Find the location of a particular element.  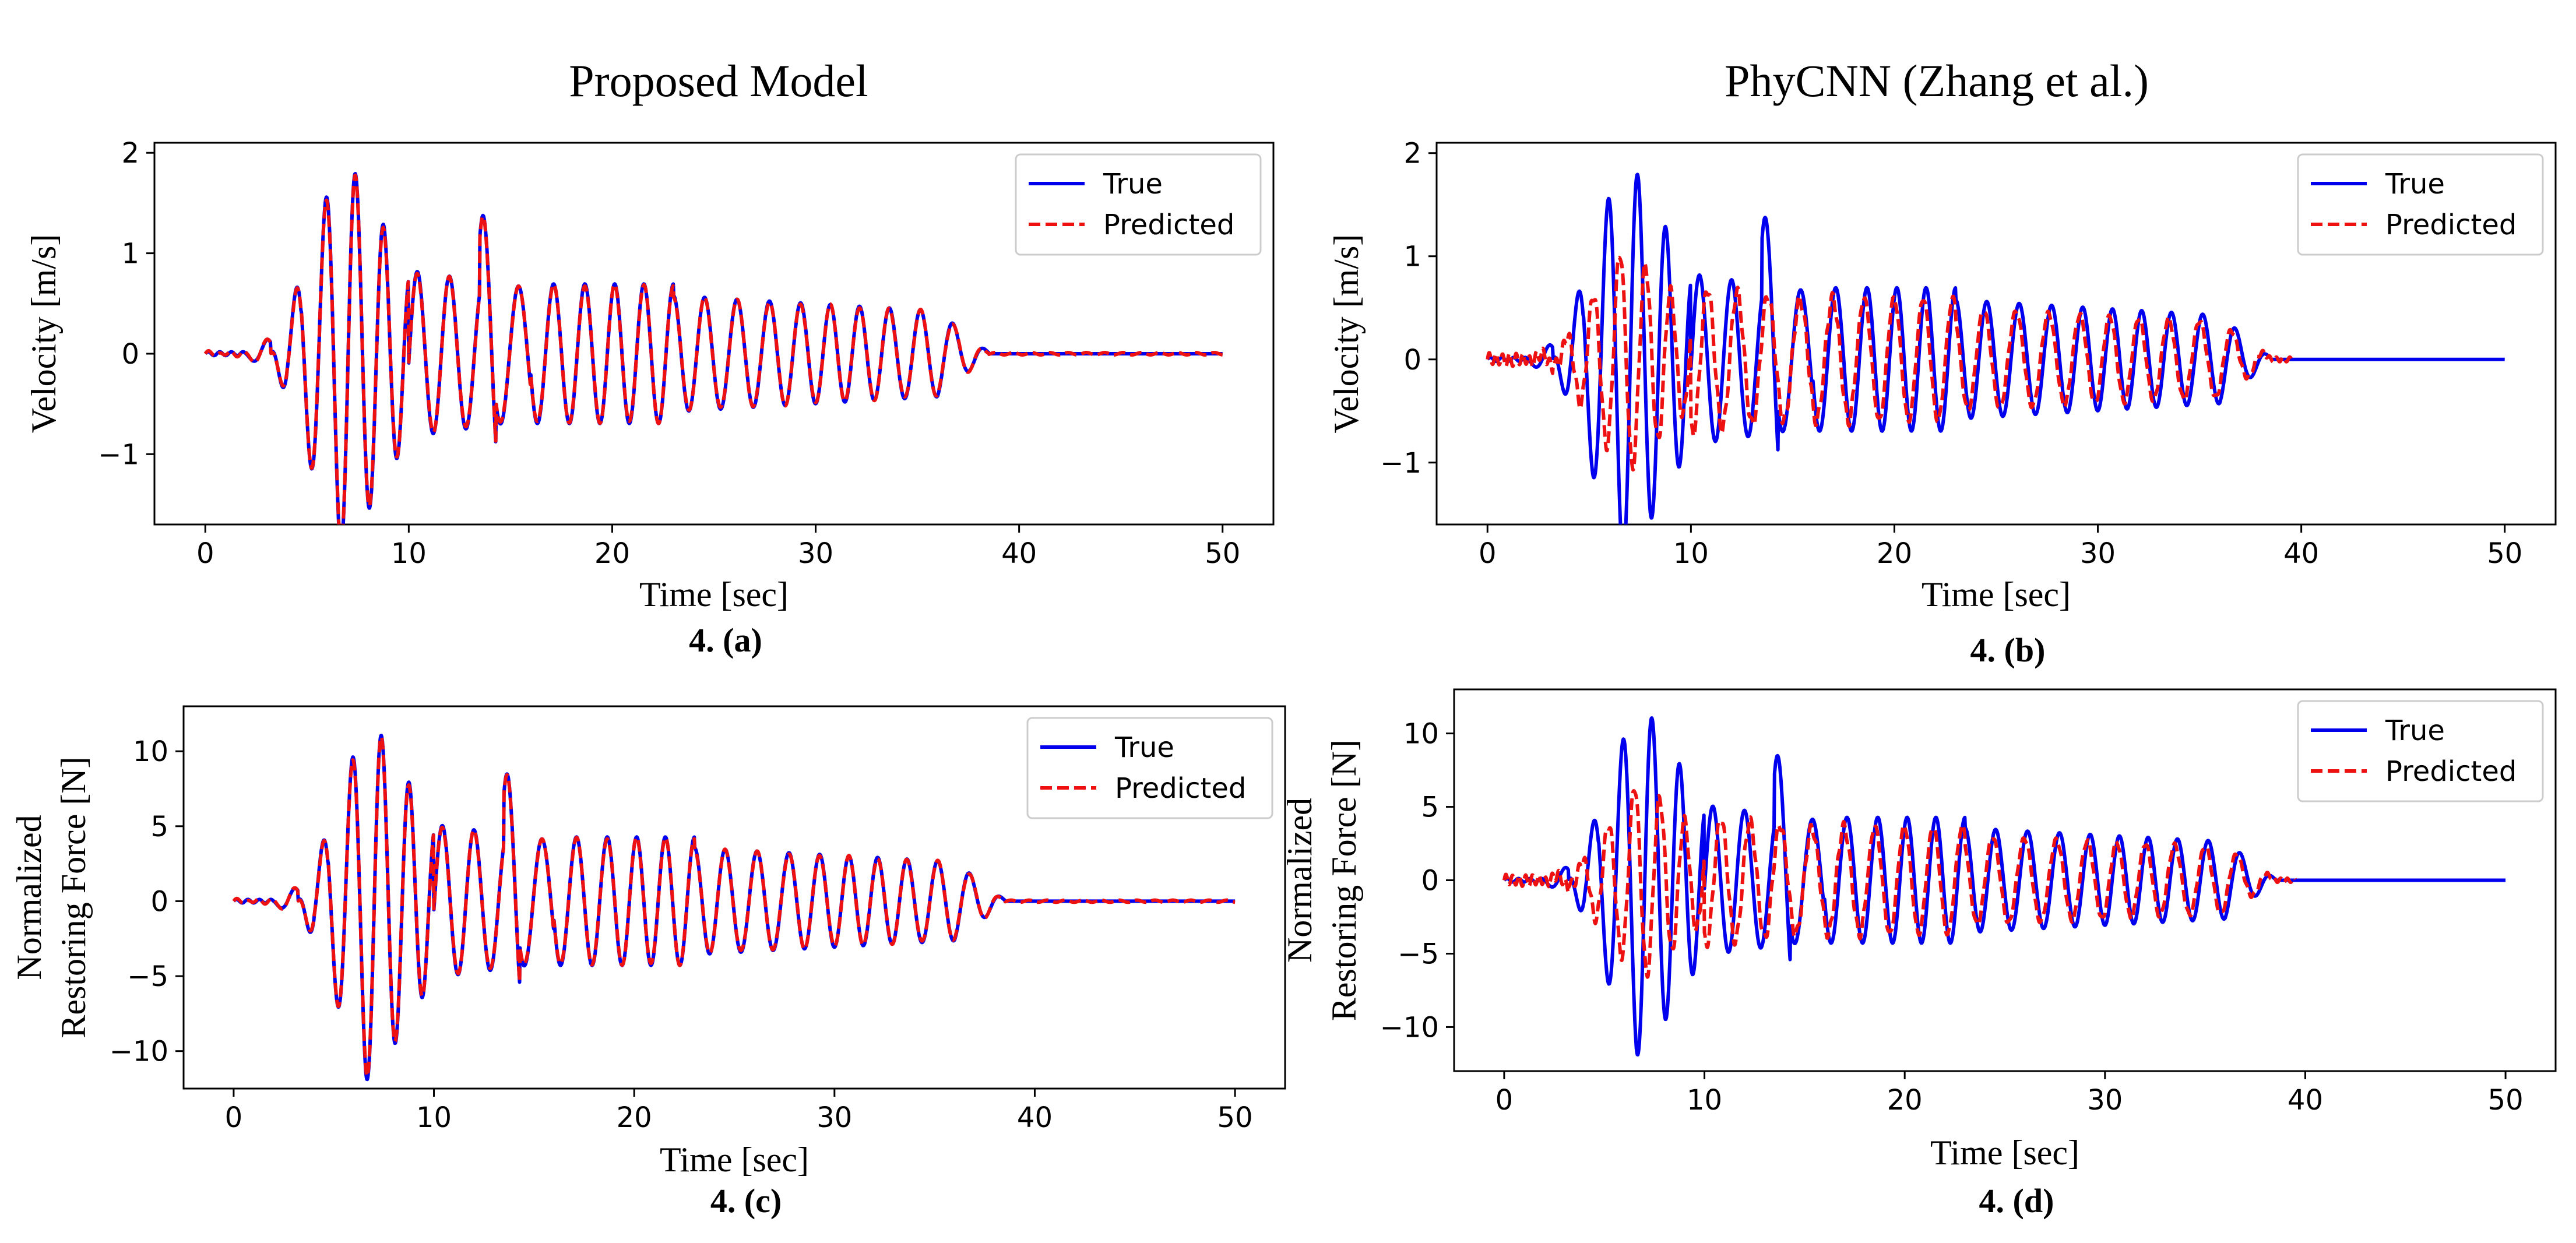

panel-label: 4. (d) is located at coordinates (2017, 1201).